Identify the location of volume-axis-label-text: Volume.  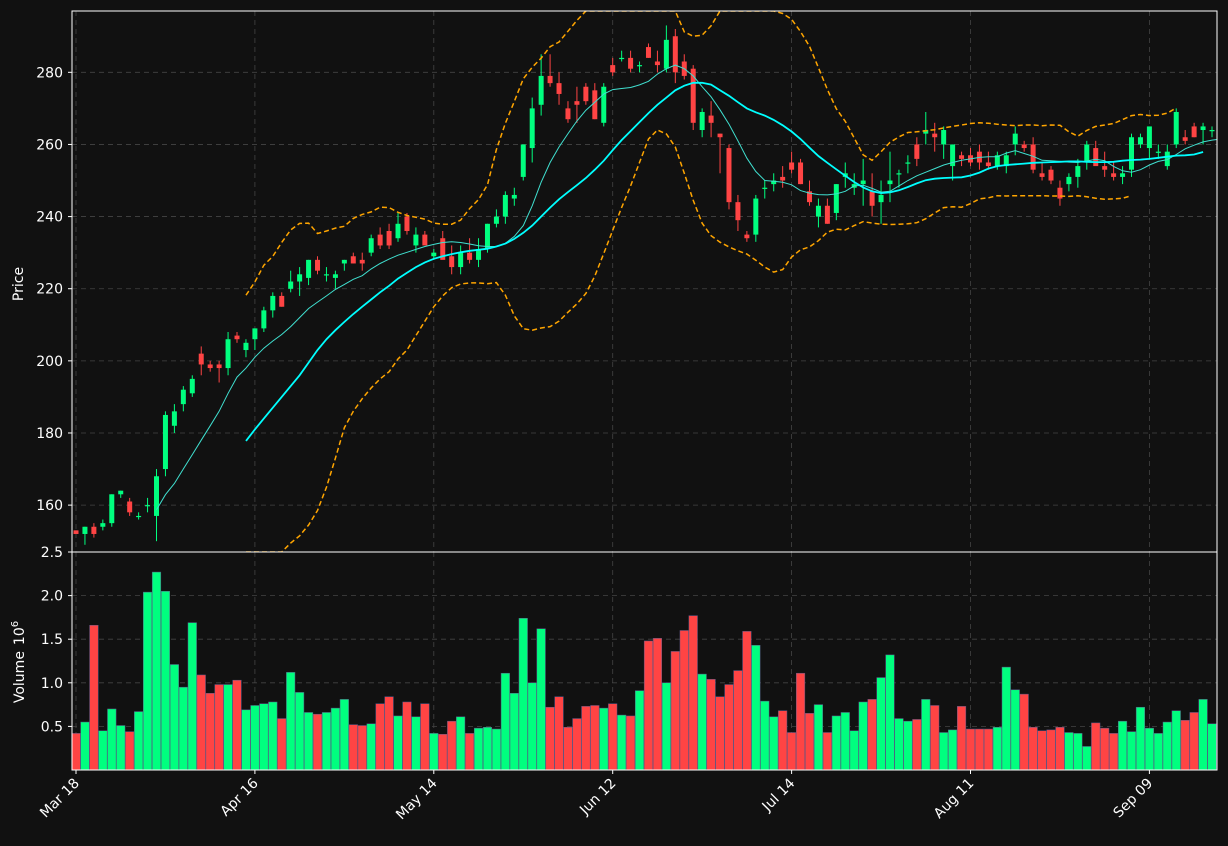
(20, 677).